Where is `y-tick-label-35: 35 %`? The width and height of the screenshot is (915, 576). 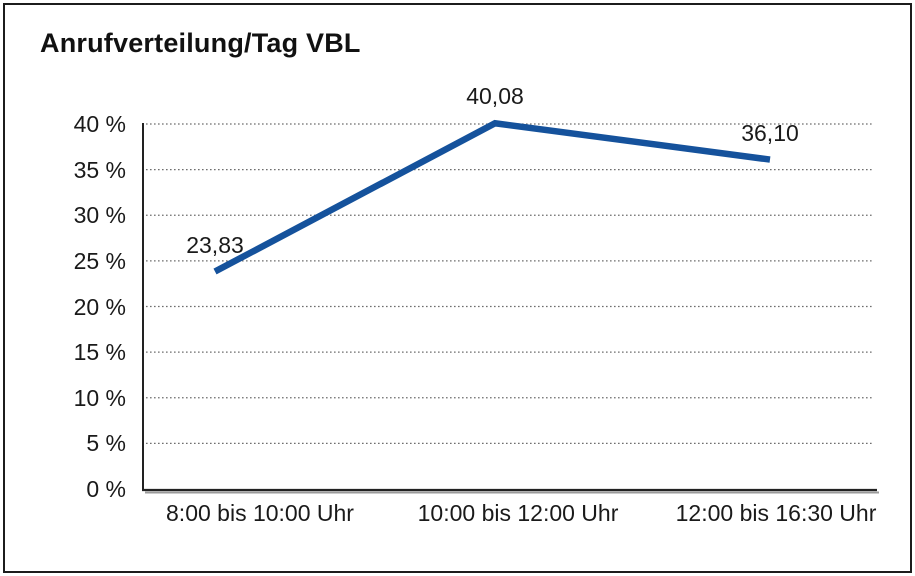
y-tick-label-35: 35 % is located at coordinates (99, 169).